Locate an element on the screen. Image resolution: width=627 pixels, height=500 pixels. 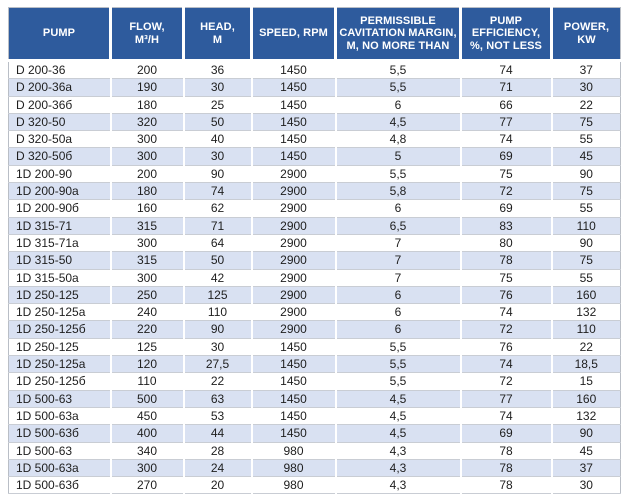
table-cell-cavitation: 4,5 is located at coordinates (398, 416).